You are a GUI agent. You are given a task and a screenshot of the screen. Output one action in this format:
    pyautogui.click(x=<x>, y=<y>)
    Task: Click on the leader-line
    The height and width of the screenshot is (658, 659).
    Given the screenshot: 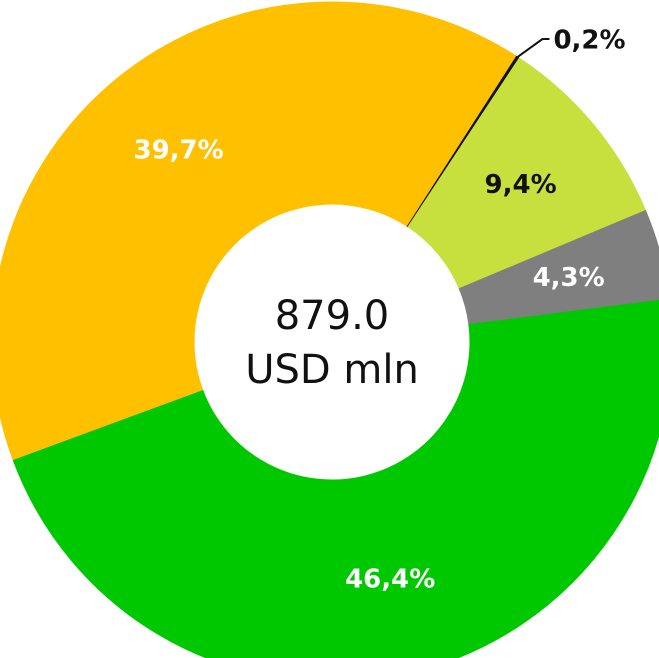 What is the action you would take?
    pyautogui.click(x=489, y=116)
    